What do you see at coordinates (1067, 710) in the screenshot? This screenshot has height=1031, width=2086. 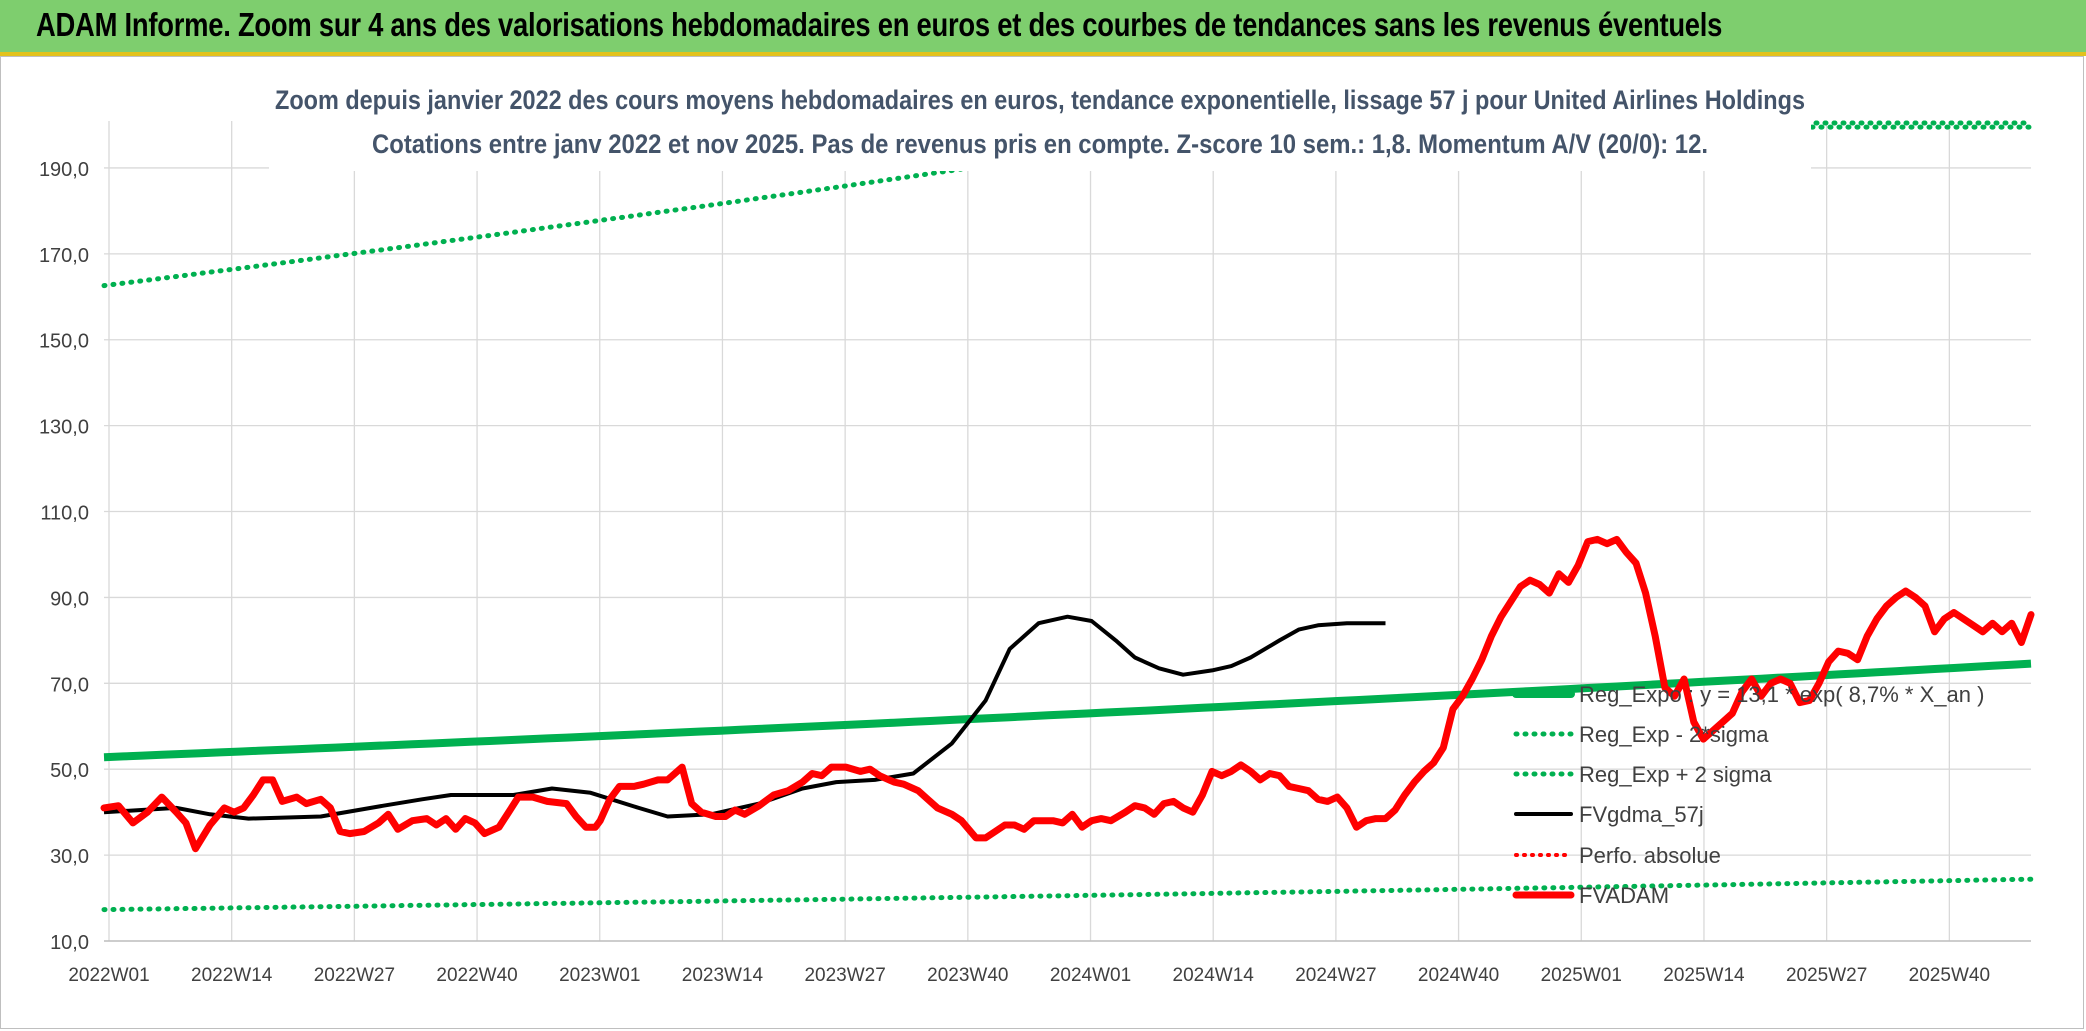 I see `reg-expo-line` at bounding box center [1067, 710].